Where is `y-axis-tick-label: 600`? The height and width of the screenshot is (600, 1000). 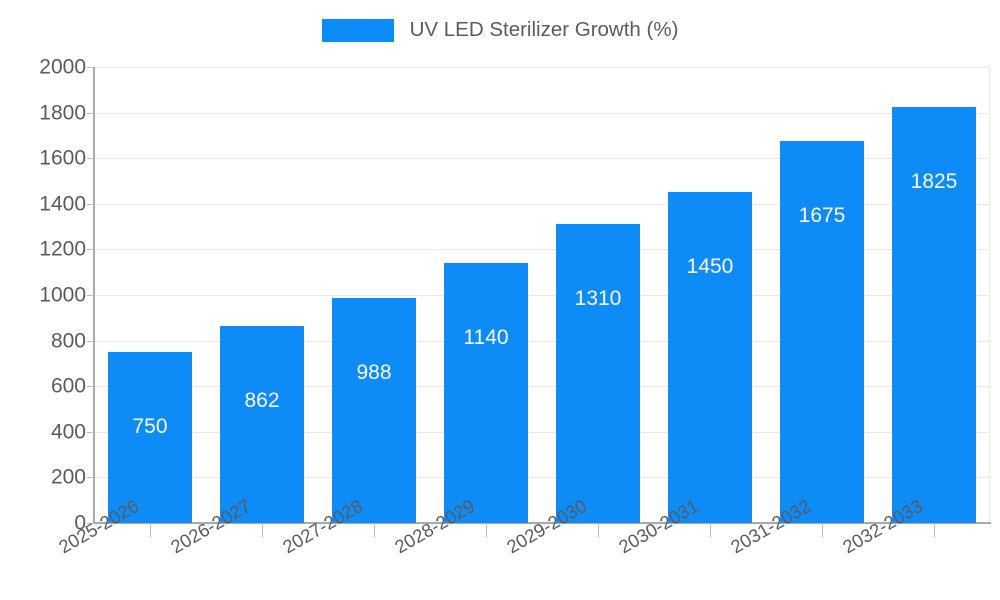
y-axis-tick-label: 600 is located at coordinates (68, 386).